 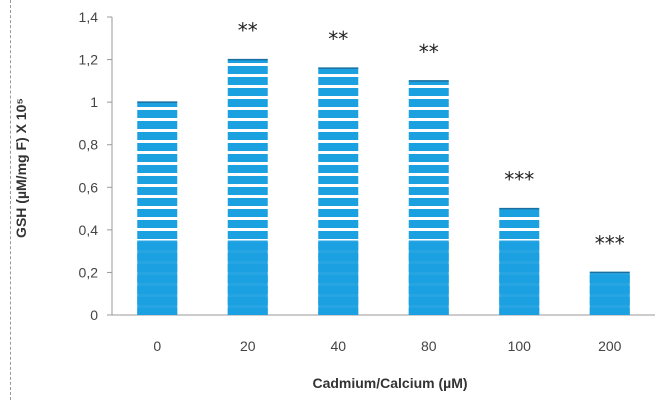 I want to click on frame-border-line, so click(x=10, y=200).